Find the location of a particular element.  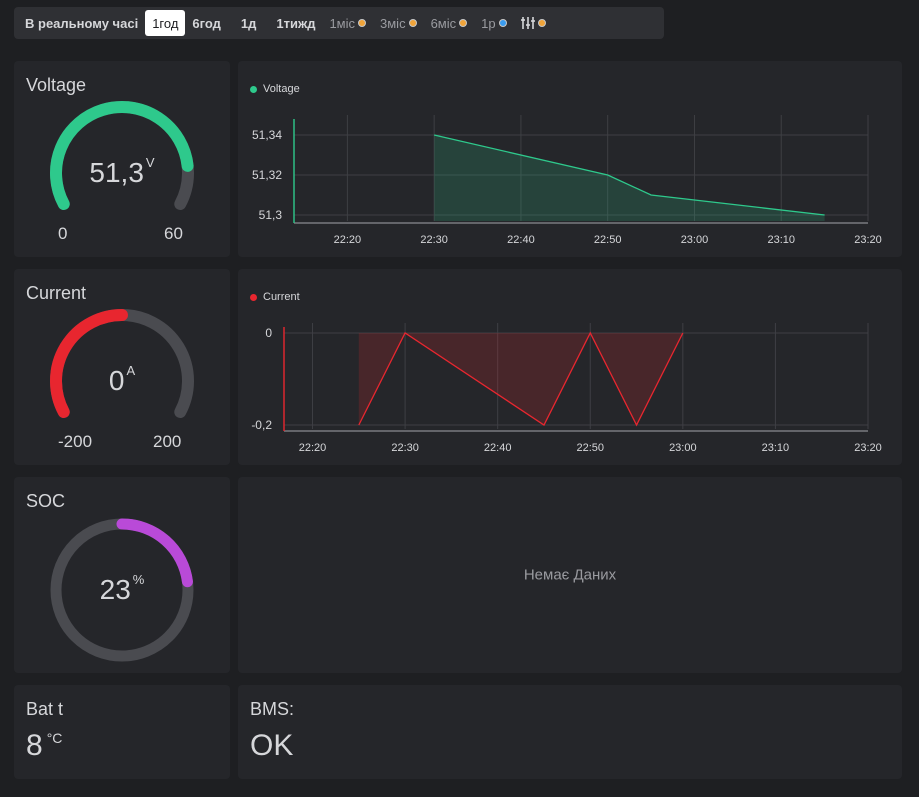

voltage-gauge is located at coordinates (122, 155).